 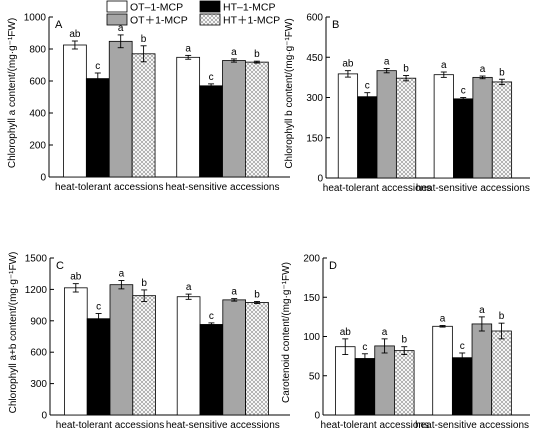 I want to click on legend: OT–1-MCP HT–1-MCP OT＋1-MCP HT＋1-MCP, so click(x=193, y=13).